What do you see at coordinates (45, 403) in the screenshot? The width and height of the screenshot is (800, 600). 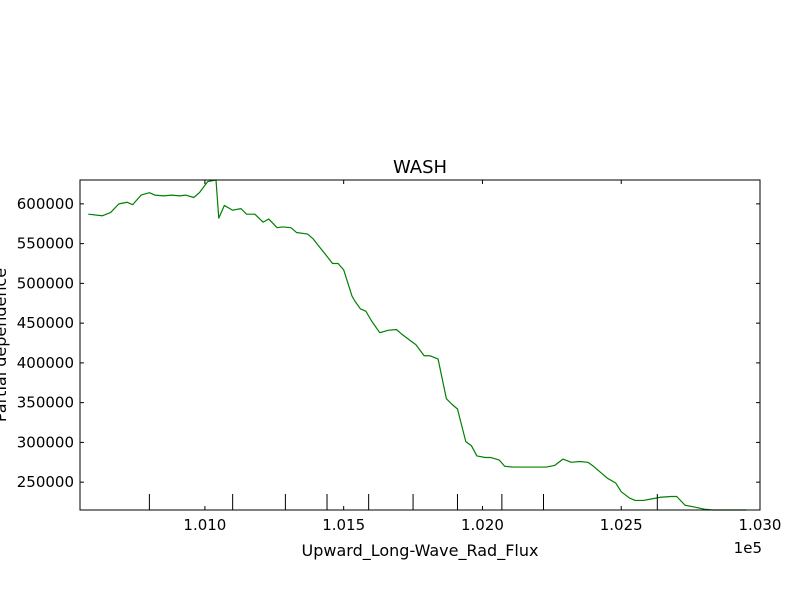 I see `y-tick-label-2: 350000` at bounding box center [45, 403].